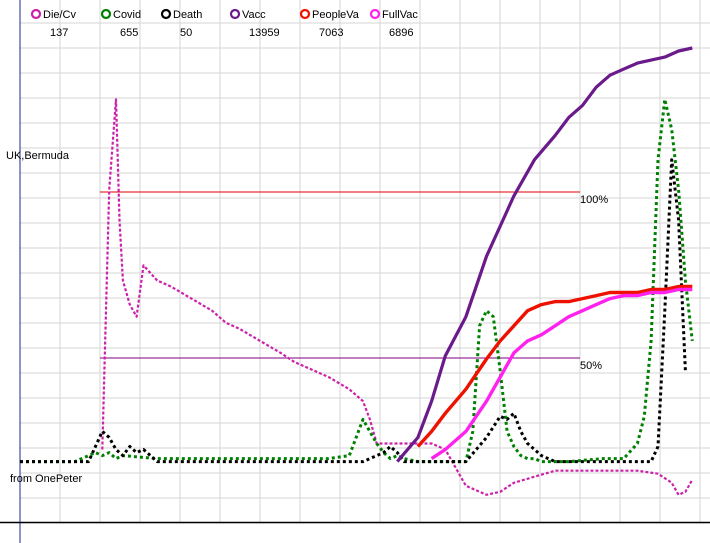 The height and width of the screenshot is (543, 710). What do you see at coordinates (329, 23) in the screenshot?
I see `legend-item-peopleva: PeopleVa 7063` at bounding box center [329, 23].